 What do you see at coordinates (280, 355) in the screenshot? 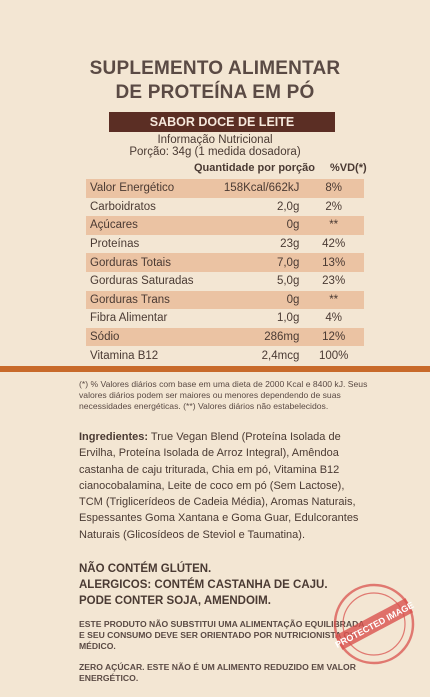
I see `nutrient-quantity: 2,4mcg` at bounding box center [280, 355].